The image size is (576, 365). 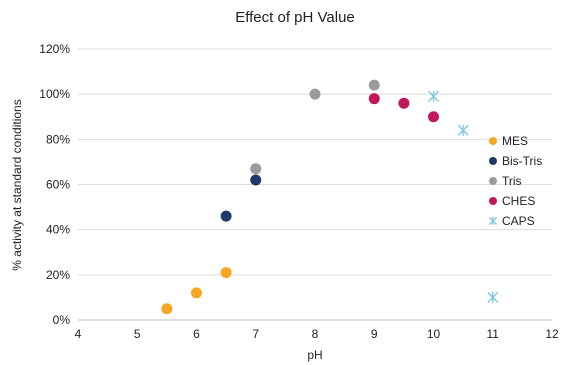 I want to click on x-tick-label: 9, so click(x=374, y=334).